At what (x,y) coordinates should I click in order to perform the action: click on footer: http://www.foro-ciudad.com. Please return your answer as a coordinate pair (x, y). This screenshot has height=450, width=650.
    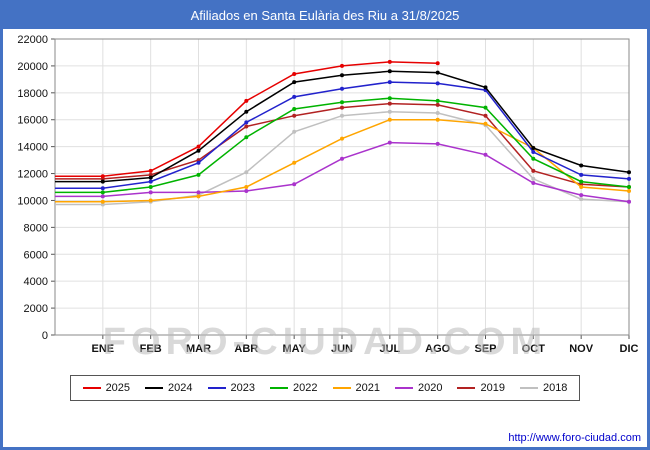
    Looking at the image, I should click on (574, 438).